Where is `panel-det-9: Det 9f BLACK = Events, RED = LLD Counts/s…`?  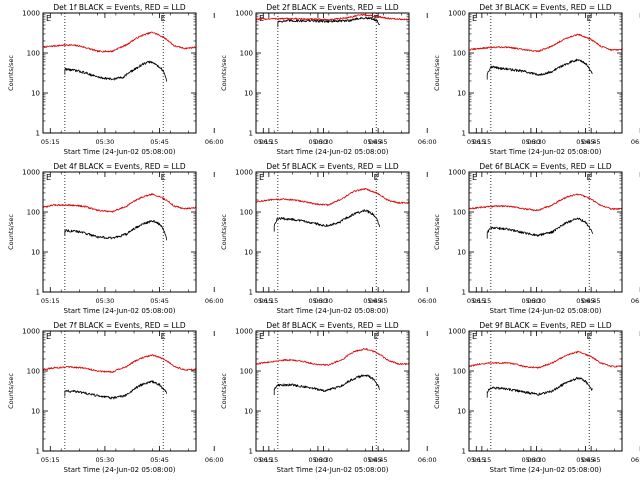
panel-det-9: Det 9f BLACK = Events, RED = LLD Counts/s… is located at coordinates (536, 397).